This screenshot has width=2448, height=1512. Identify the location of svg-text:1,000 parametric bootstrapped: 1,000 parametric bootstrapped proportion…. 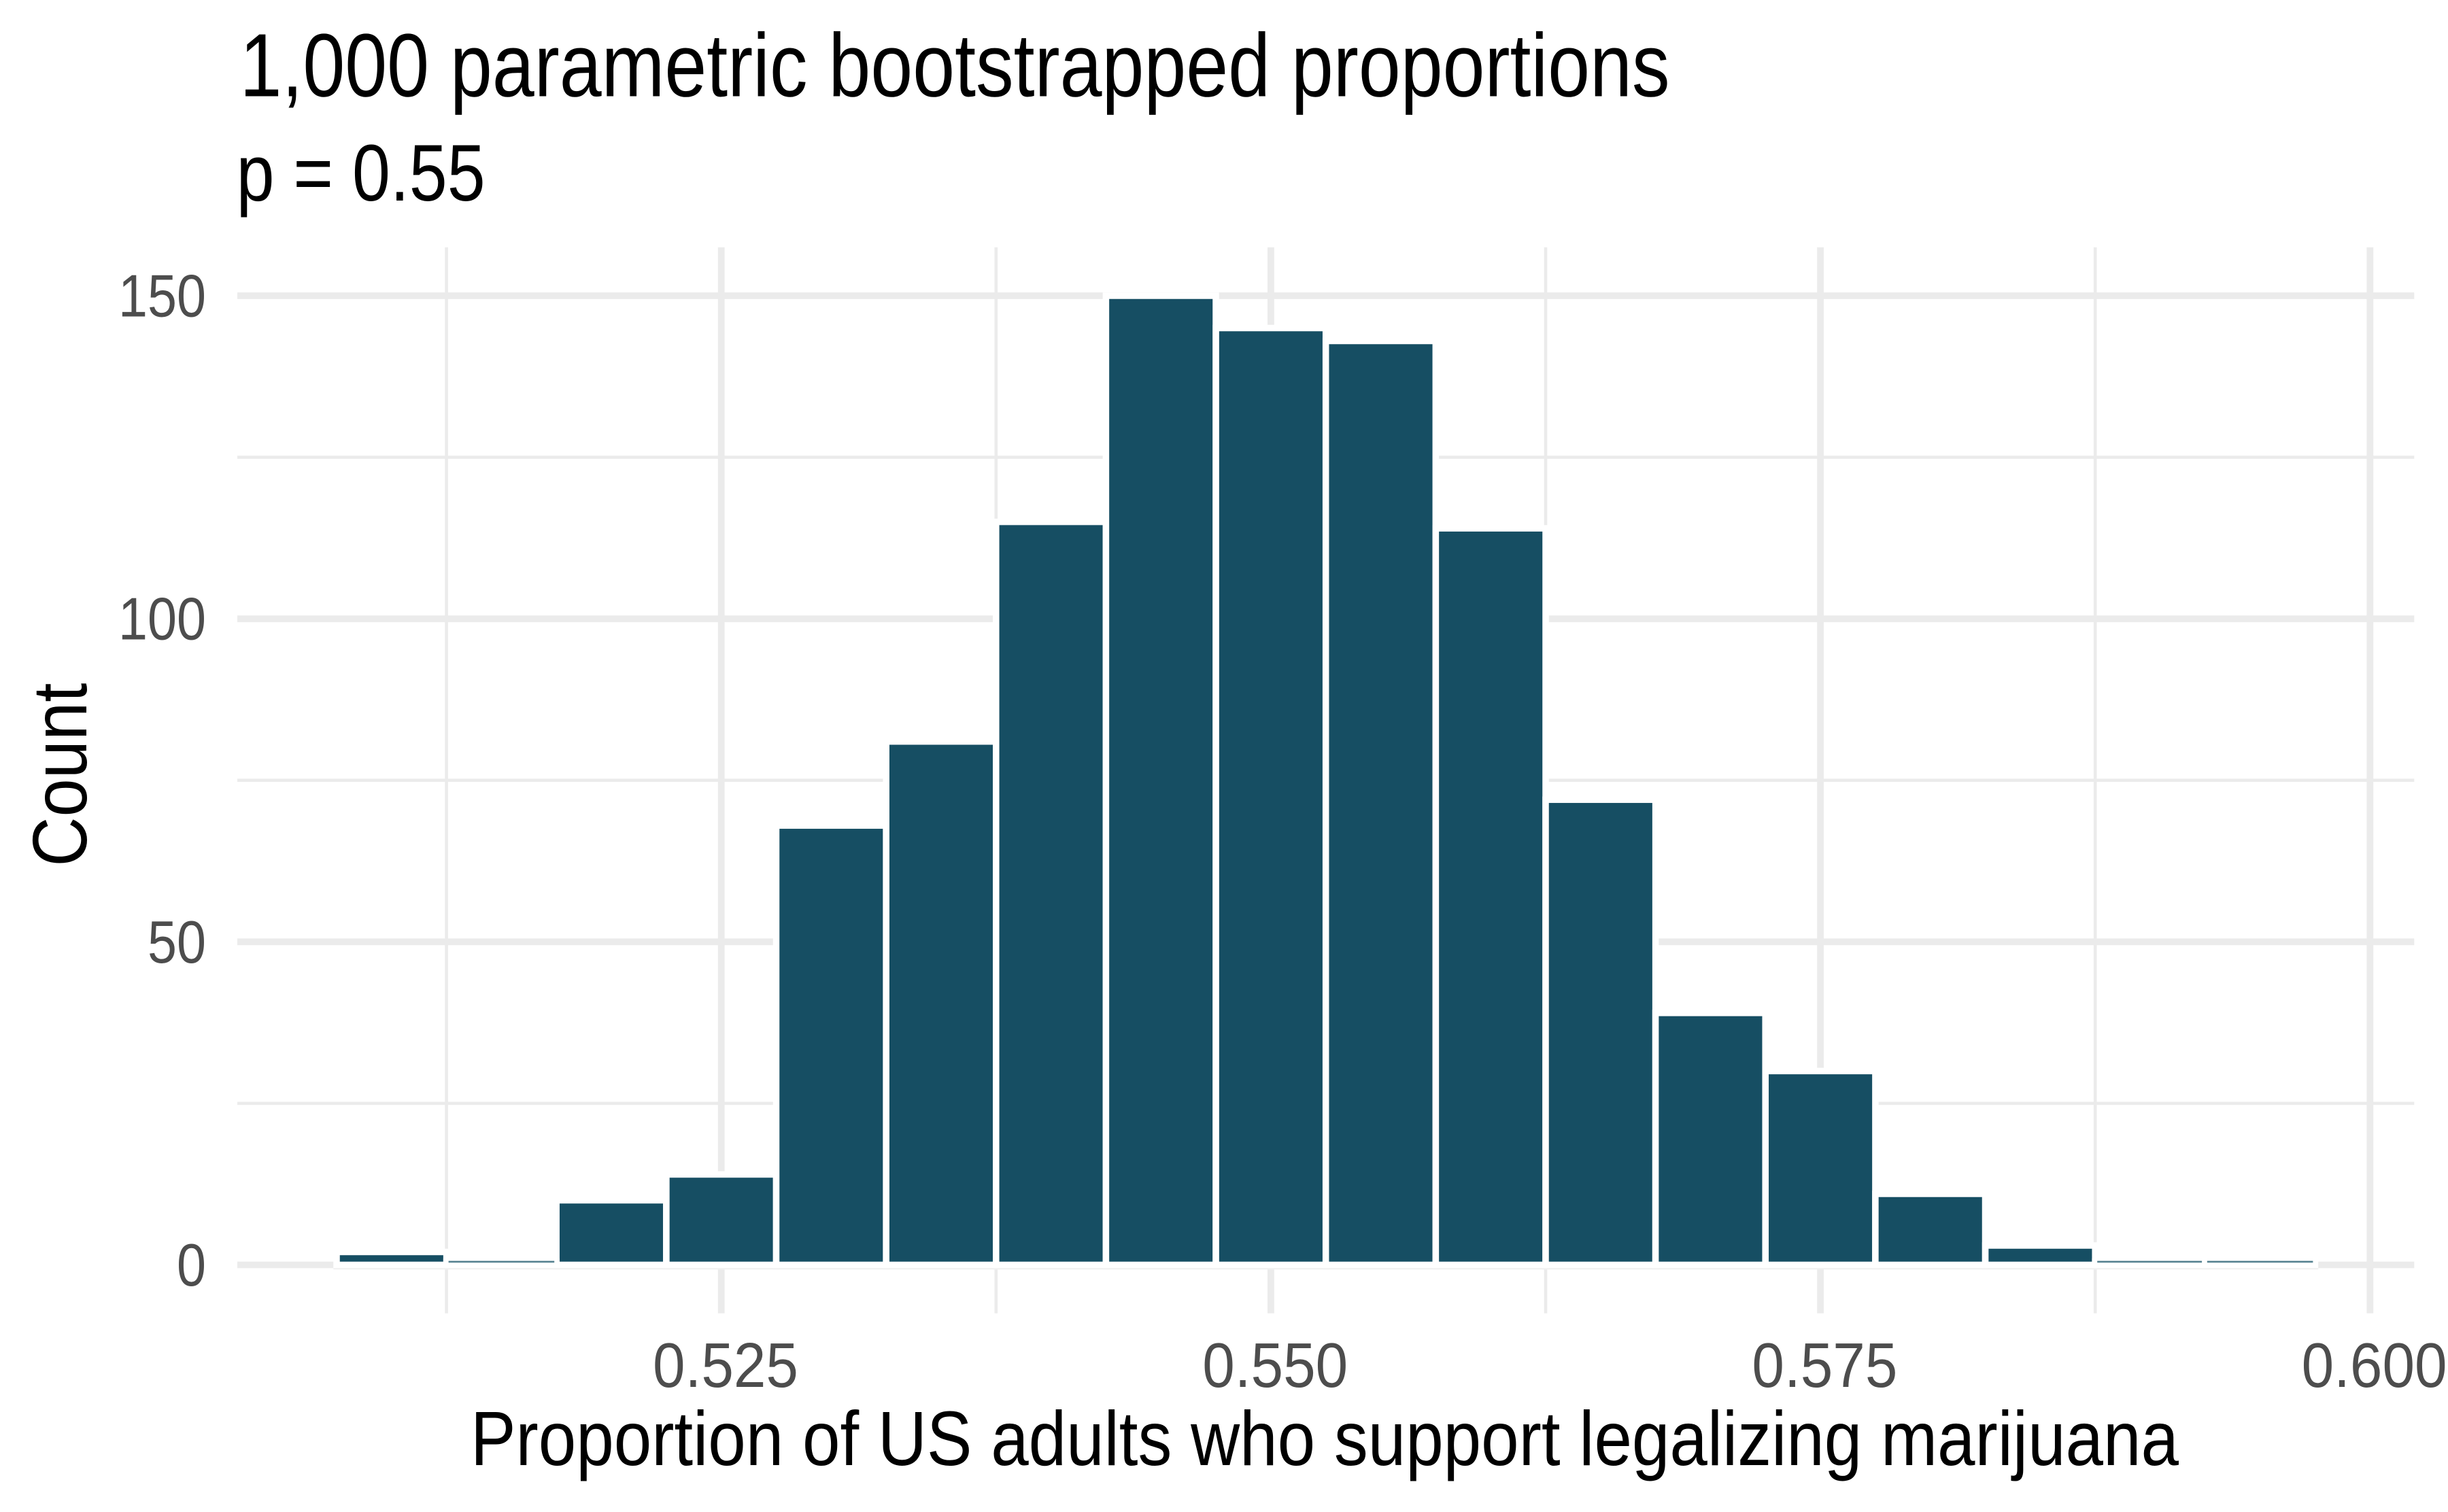
(955, 66).